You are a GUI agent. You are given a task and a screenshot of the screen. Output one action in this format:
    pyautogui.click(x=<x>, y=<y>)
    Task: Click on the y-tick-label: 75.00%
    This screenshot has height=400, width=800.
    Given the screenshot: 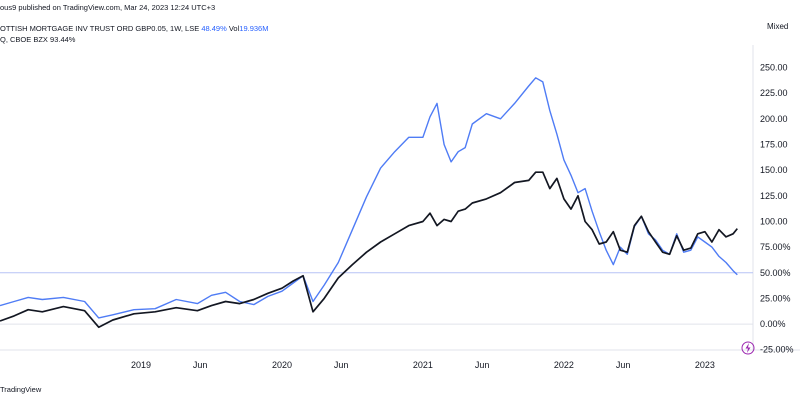 What is the action you would take?
    pyautogui.click(x=775, y=247)
    